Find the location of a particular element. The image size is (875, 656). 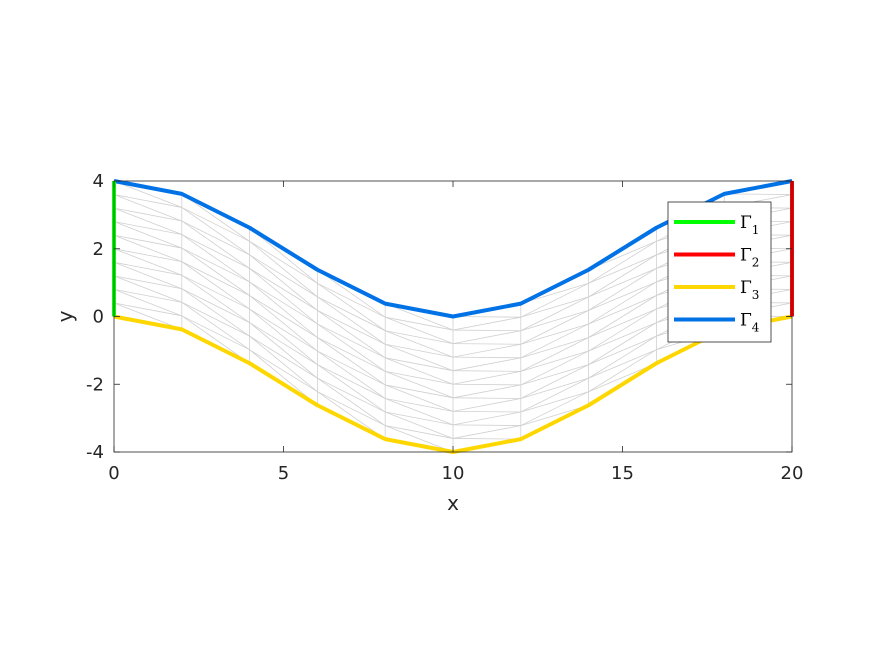

y-axis-label: y is located at coordinates (65, 316).